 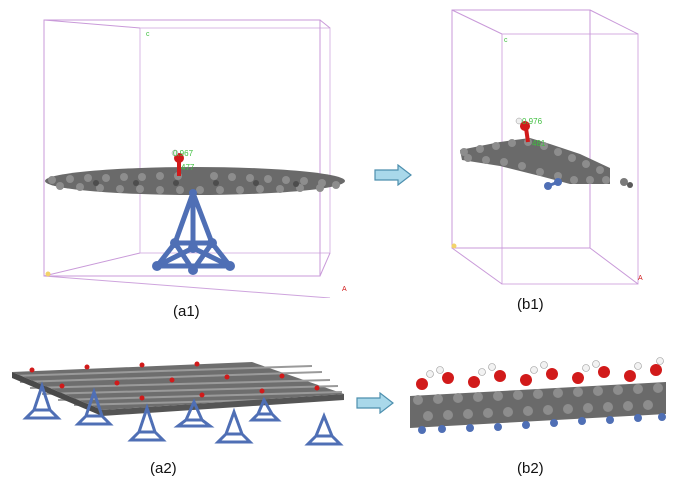 I want to click on graphene-sheet-b2, so click(x=538, y=405).